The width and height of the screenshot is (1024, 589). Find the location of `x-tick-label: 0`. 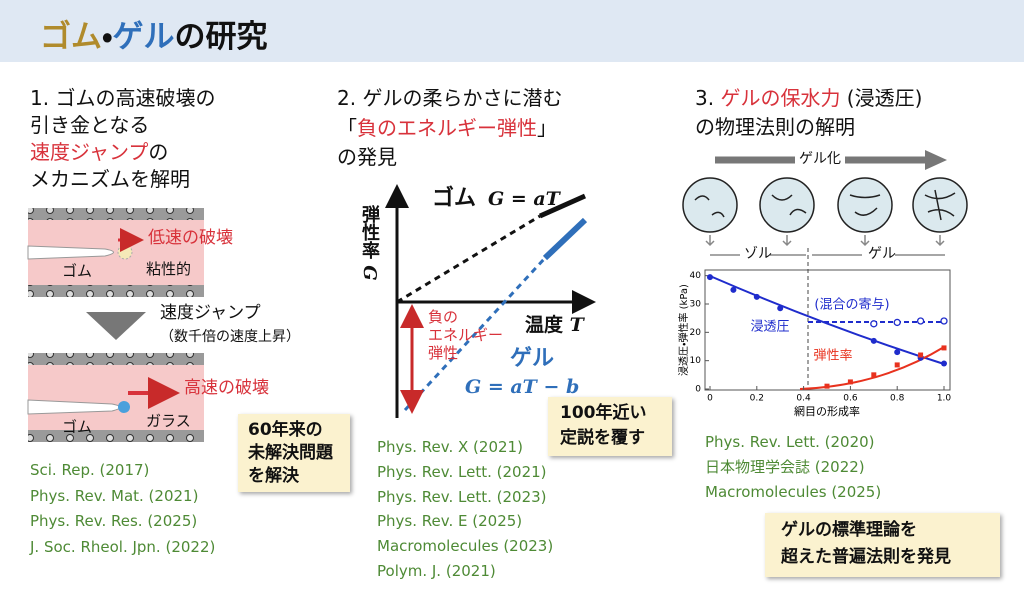

x-tick-label: 0 is located at coordinates (710, 399).